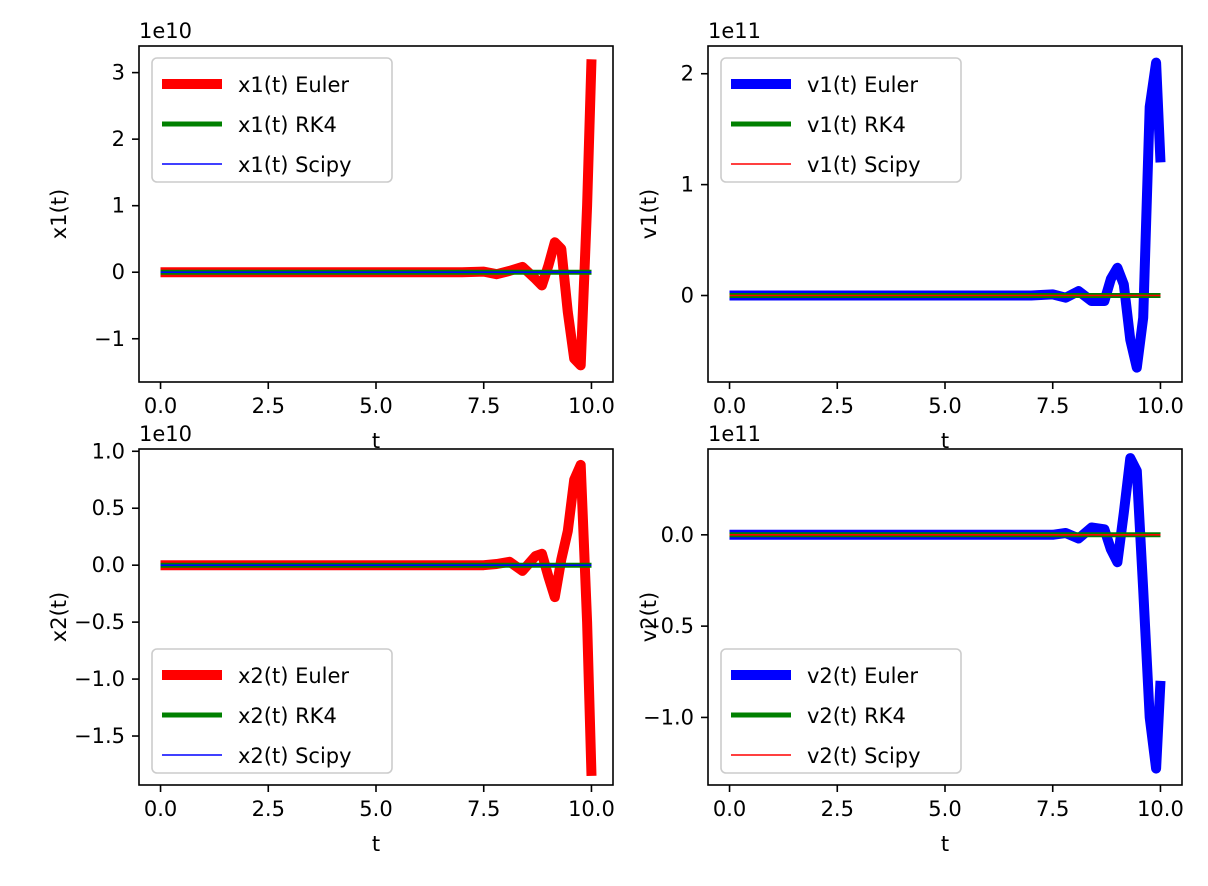 The height and width of the screenshot is (886, 1208). Describe the element at coordinates (99, 736) in the screenshot. I see `y-tick-label: −1.5` at that location.